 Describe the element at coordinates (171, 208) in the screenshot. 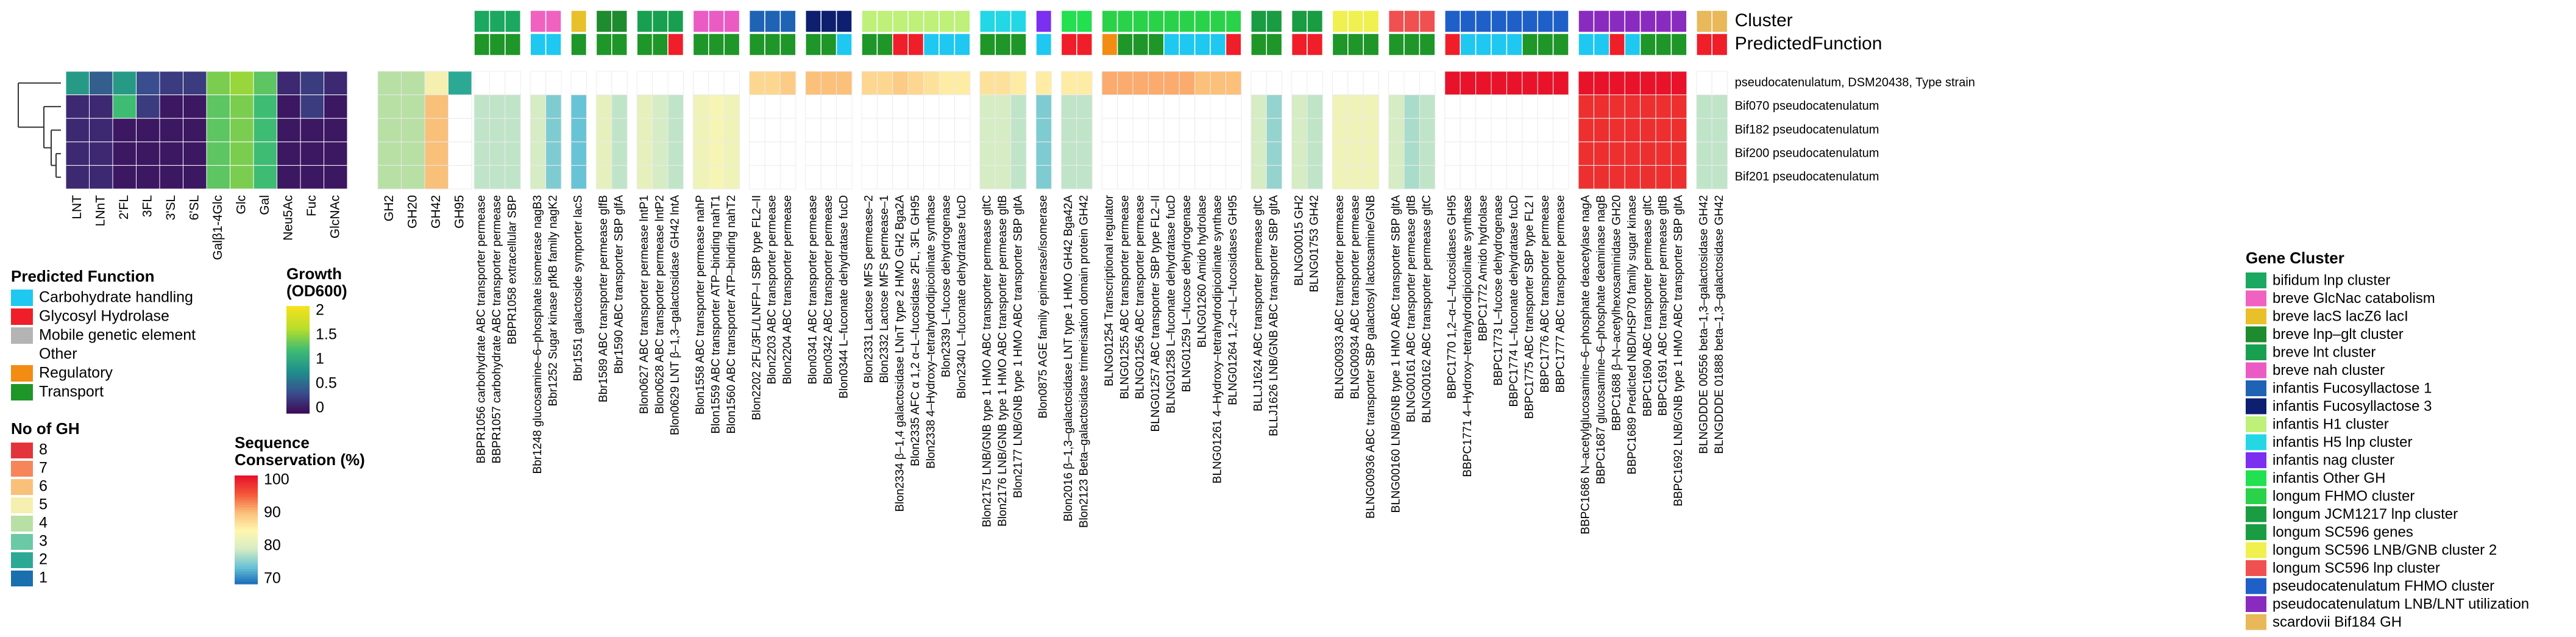

I see `growth-col-label: 3'SL` at that location.